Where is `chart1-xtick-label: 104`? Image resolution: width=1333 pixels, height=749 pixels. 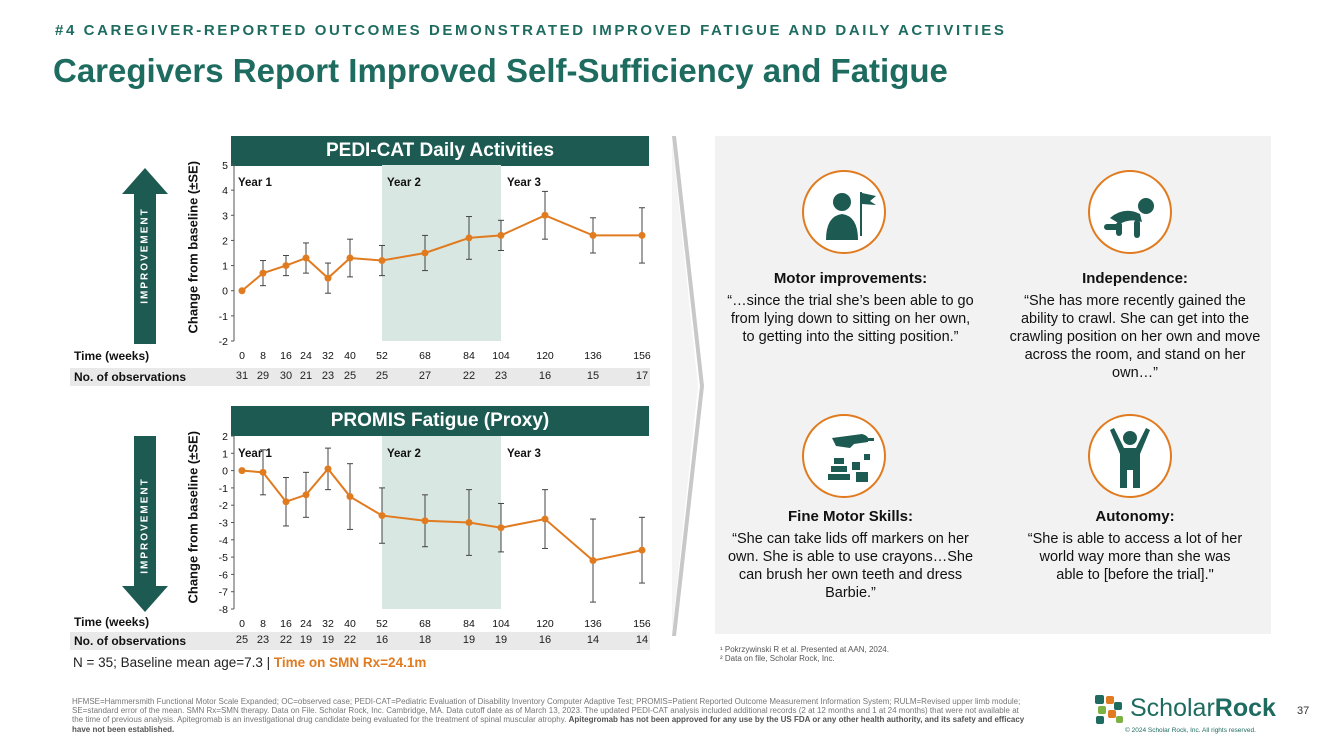 chart1-xtick-label: 104 is located at coordinates (501, 356).